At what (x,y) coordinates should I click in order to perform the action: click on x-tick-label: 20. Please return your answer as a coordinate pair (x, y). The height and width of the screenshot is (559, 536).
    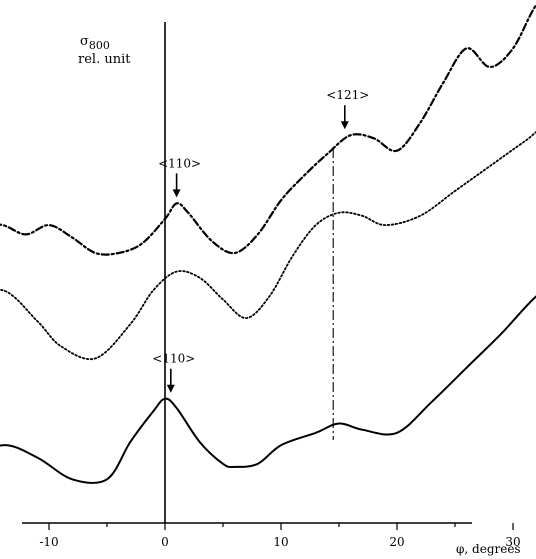
    Looking at the image, I should click on (396, 542).